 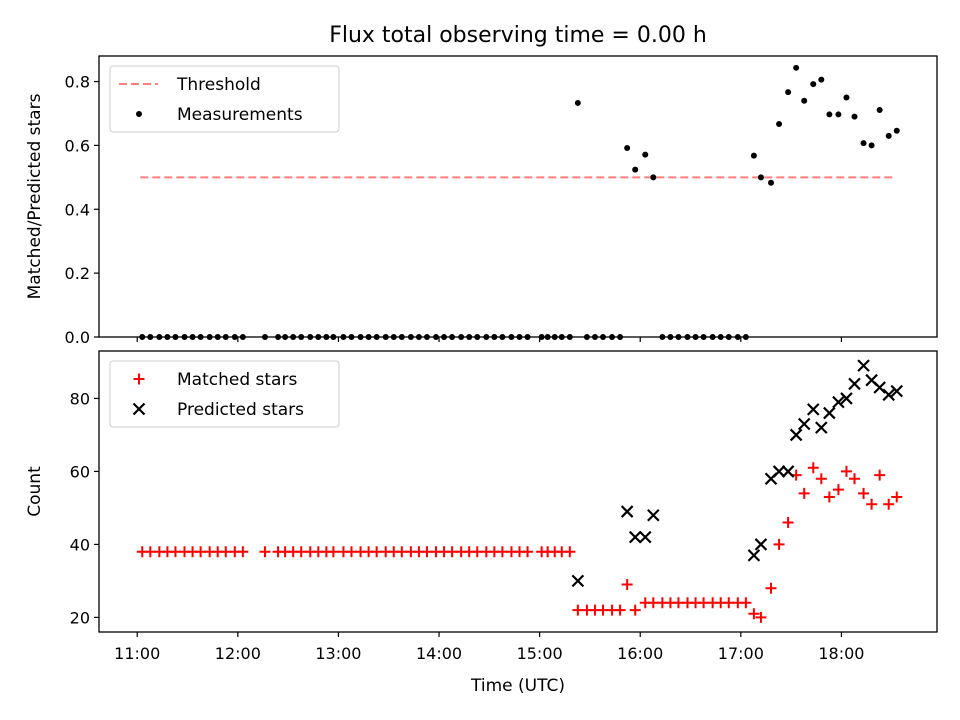 I want to click on legend-x-handle, so click(x=139, y=409).